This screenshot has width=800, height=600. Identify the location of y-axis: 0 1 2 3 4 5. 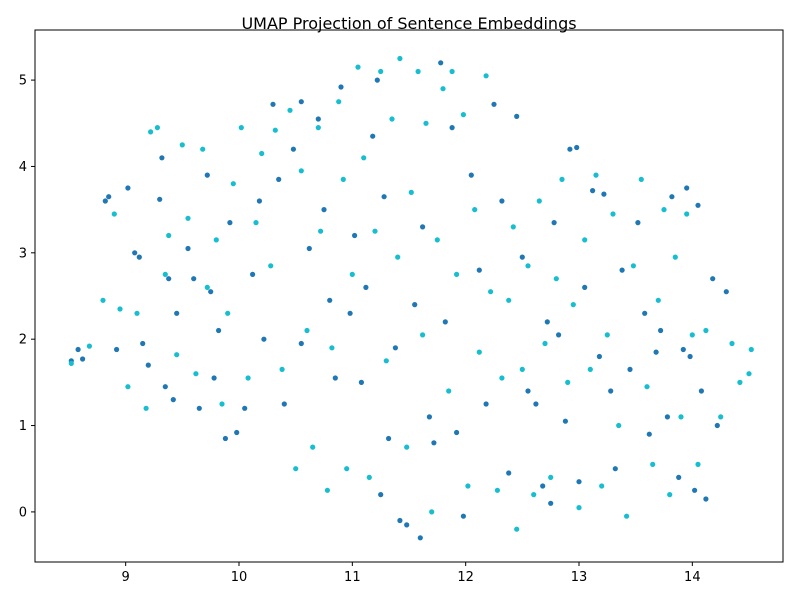
(27, 297).